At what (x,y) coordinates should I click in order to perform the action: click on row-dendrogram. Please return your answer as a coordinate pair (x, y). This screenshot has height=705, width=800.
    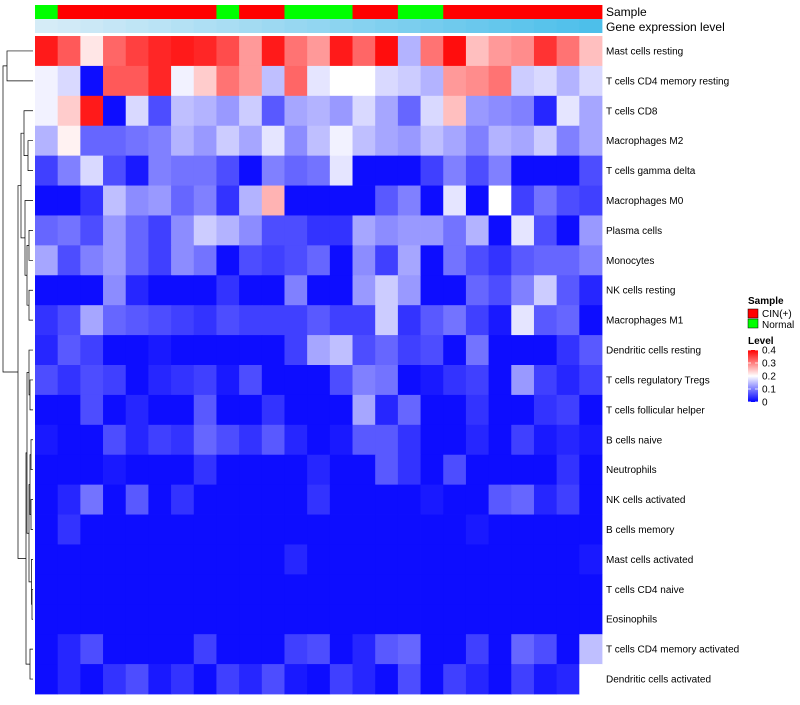
    Looking at the image, I should click on (17, 365).